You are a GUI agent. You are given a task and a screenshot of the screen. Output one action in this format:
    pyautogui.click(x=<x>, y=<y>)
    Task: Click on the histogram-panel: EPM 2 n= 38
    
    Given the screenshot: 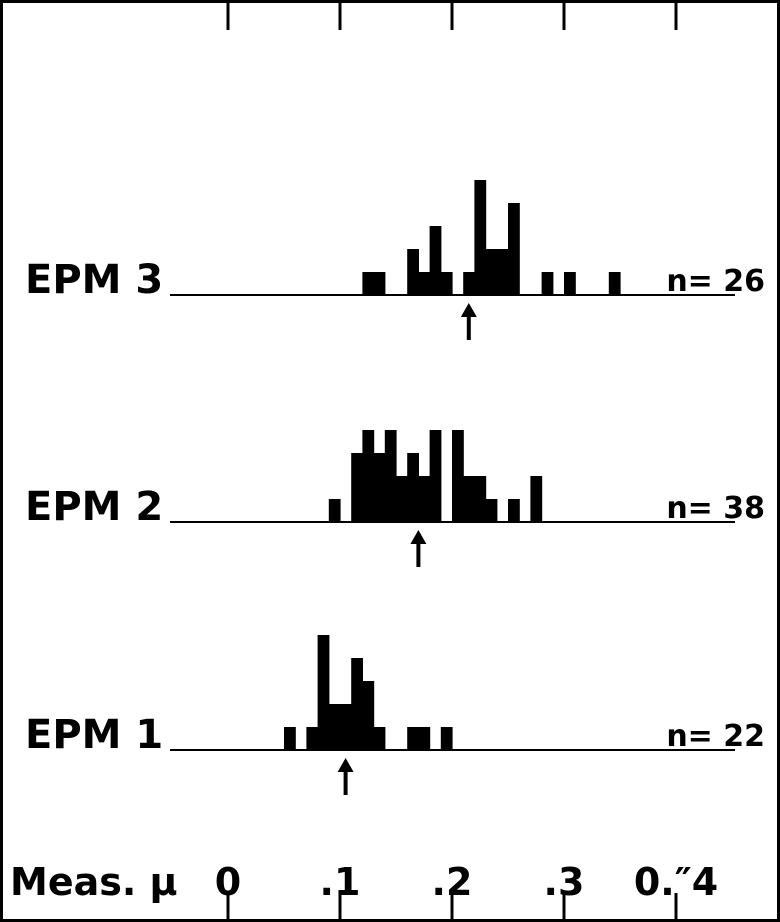 What is the action you would take?
    pyautogui.click(x=395, y=498)
    